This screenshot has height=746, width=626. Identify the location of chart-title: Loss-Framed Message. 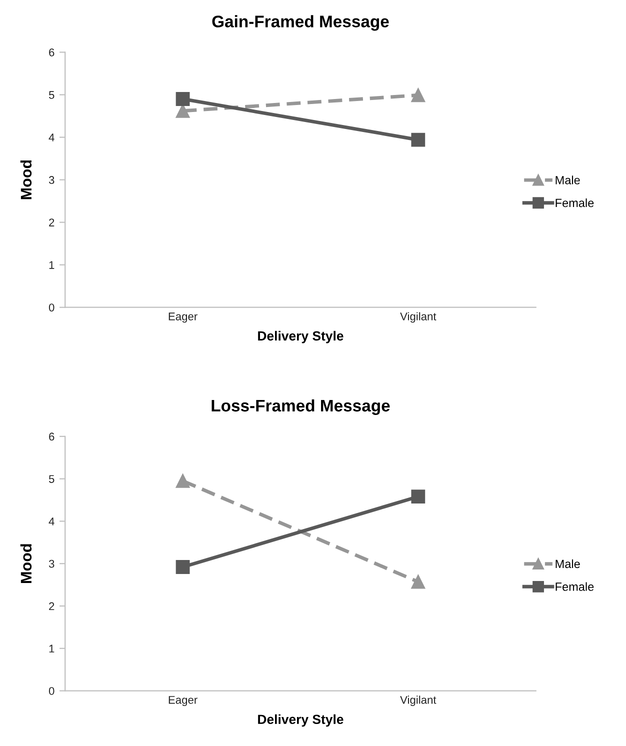
(301, 407).